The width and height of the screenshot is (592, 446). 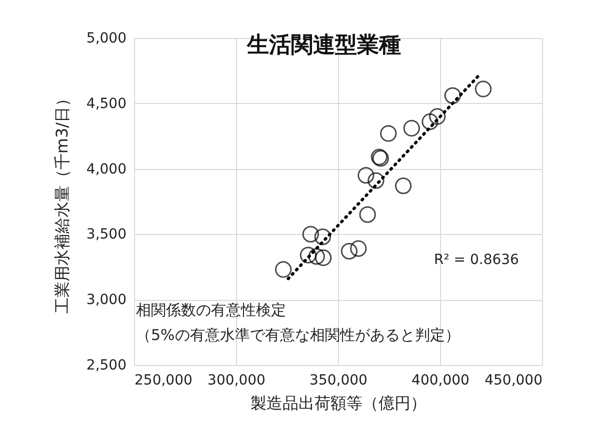 I want to click on annotation: （5%の有意水準で有意な相関性があると判定）, so click(x=298, y=335).